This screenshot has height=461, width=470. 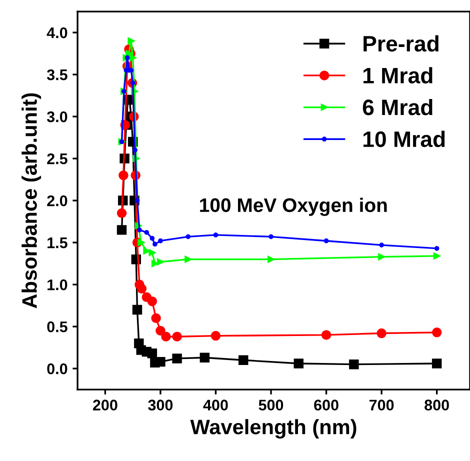 What do you see at coordinates (57, 74) in the screenshot?
I see `y-tick-label: 3.5` at bounding box center [57, 74].